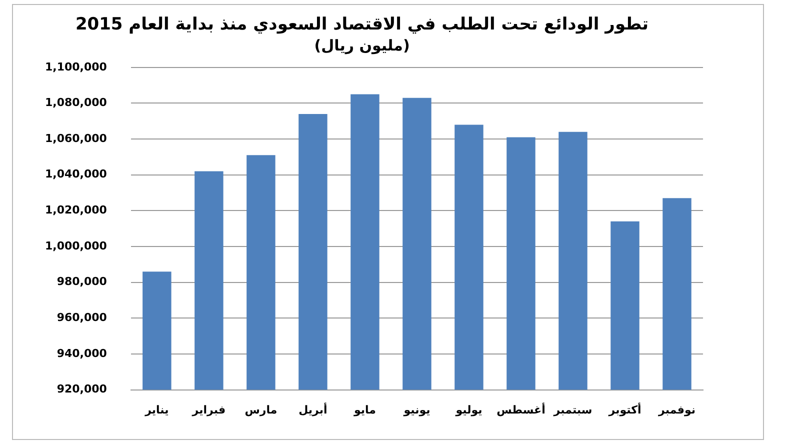 The height and width of the screenshot is (446, 792). I want to click on x-tick-label: أبريل, so click(313, 409).